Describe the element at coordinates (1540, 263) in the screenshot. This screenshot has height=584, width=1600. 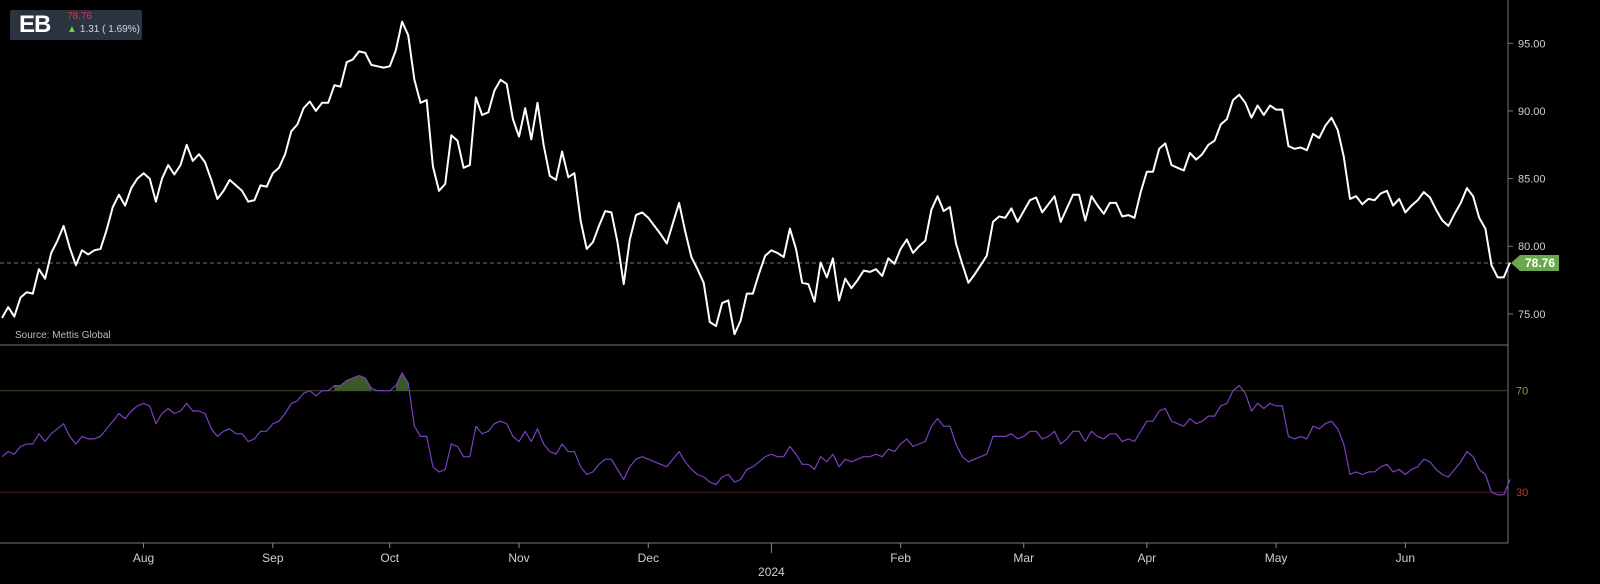
I see `last-price-label: 78.76` at that location.